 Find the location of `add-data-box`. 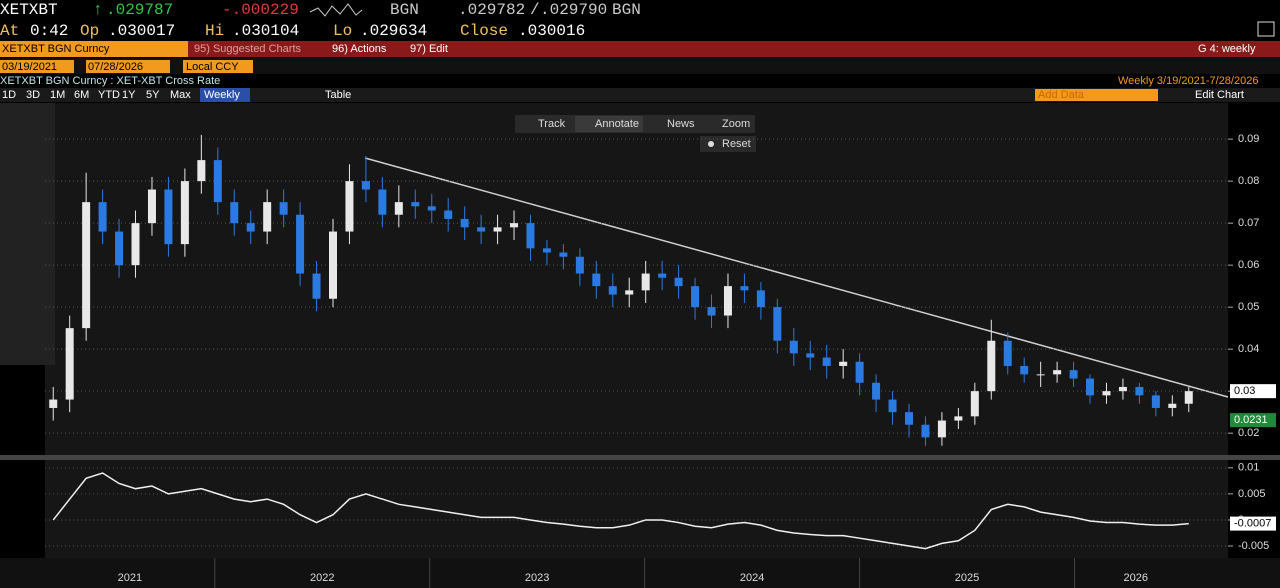

add-data-box is located at coordinates (1096, 95).